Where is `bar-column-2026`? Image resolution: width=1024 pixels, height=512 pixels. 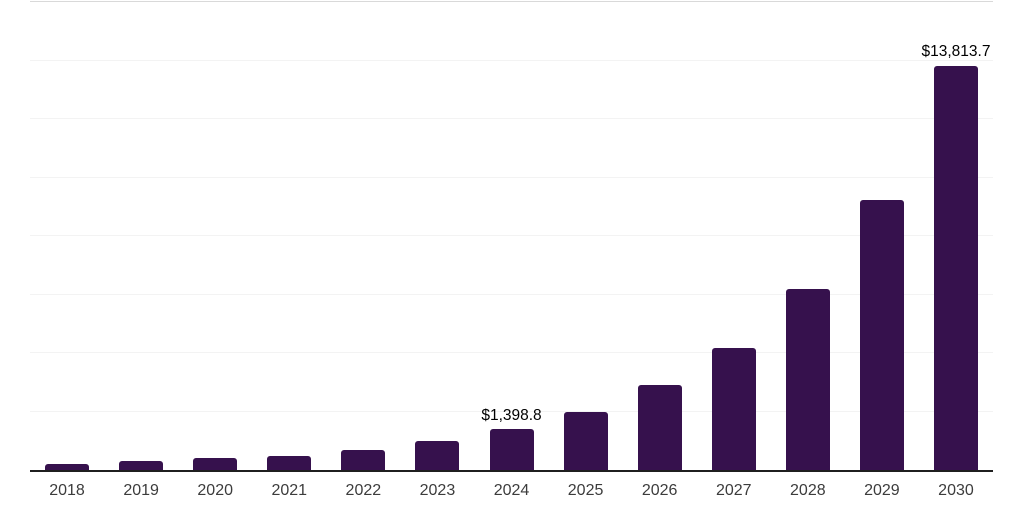 bar-column-2026 is located at coordinates (660, 236).